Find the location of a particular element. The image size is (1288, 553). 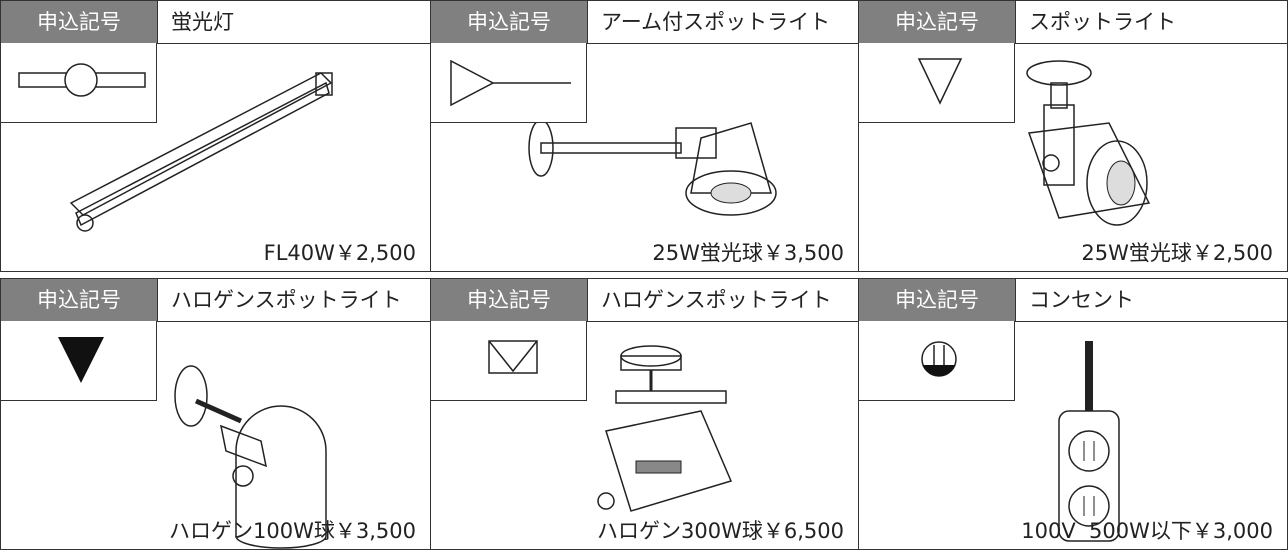

price: 25W蛍光球￥2,500 is located at coordinates (1177, 253).